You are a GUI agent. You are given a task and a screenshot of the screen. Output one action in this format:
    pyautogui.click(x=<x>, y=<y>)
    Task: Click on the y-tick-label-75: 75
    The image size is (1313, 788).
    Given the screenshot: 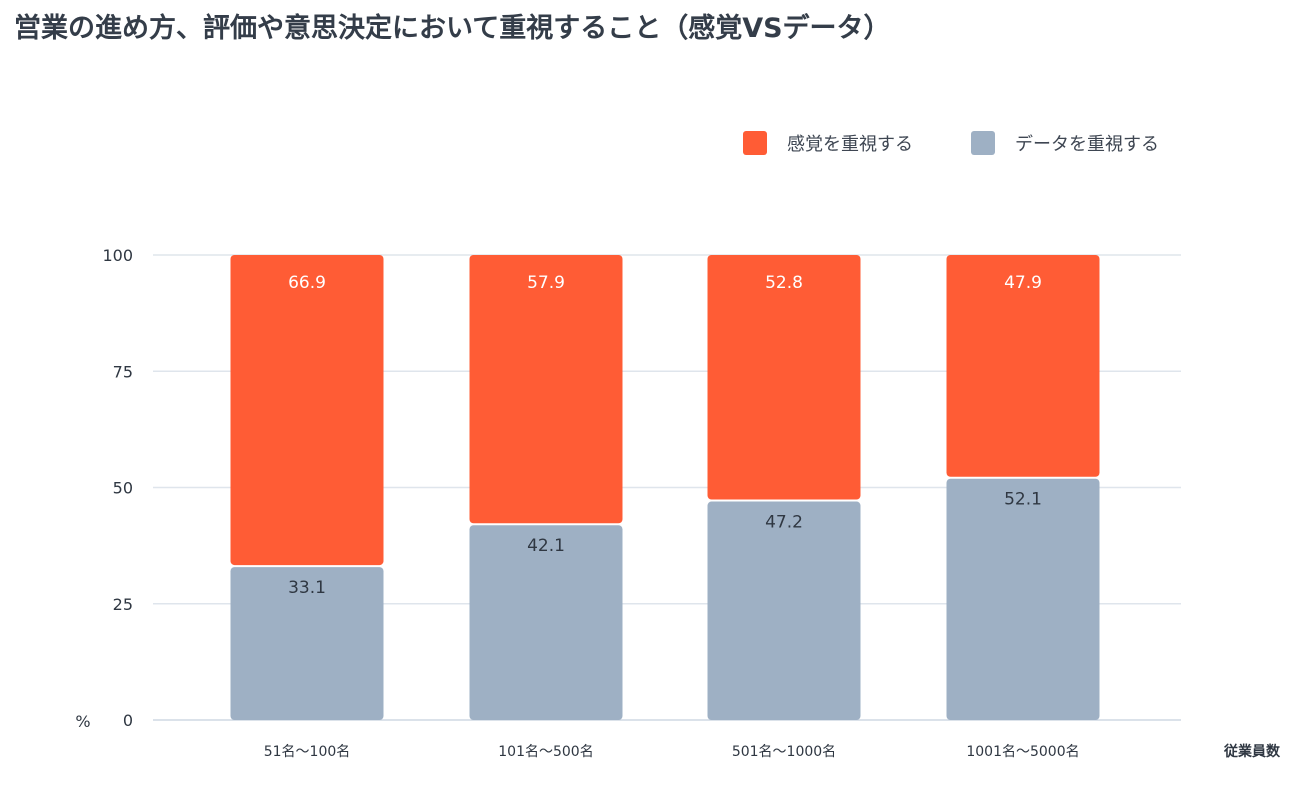 What is the action you would take?
    pyautogui.click(x=123, y=371)
    